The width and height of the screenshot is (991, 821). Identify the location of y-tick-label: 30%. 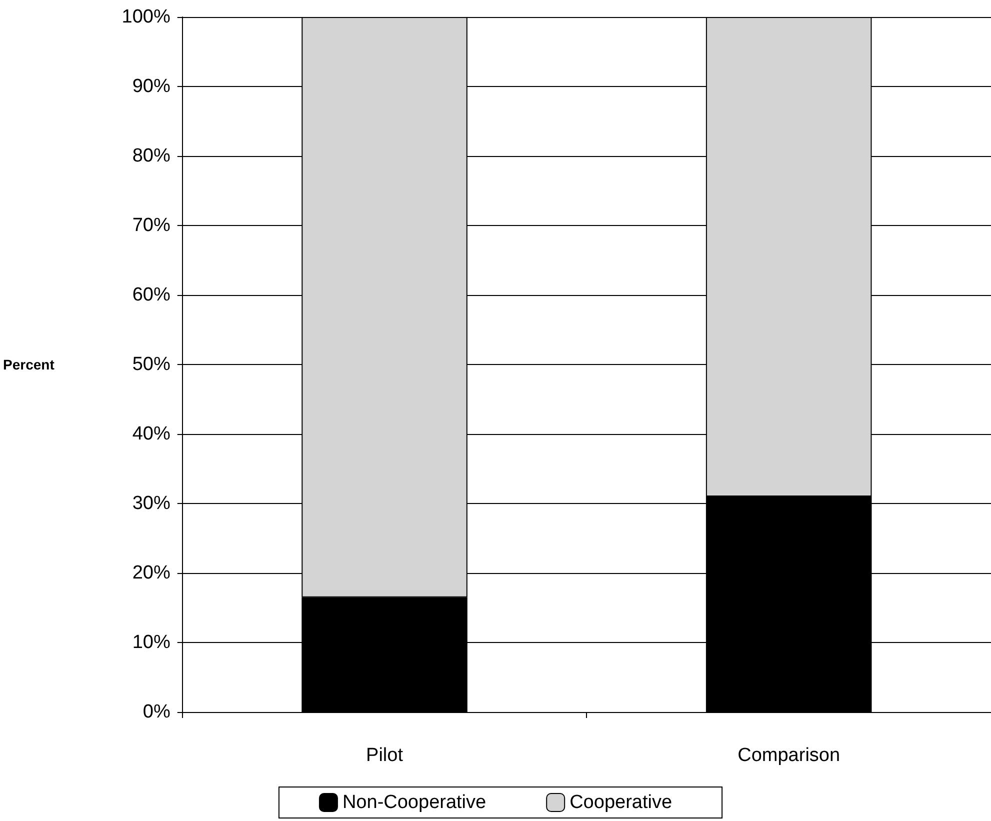
(151, 503).